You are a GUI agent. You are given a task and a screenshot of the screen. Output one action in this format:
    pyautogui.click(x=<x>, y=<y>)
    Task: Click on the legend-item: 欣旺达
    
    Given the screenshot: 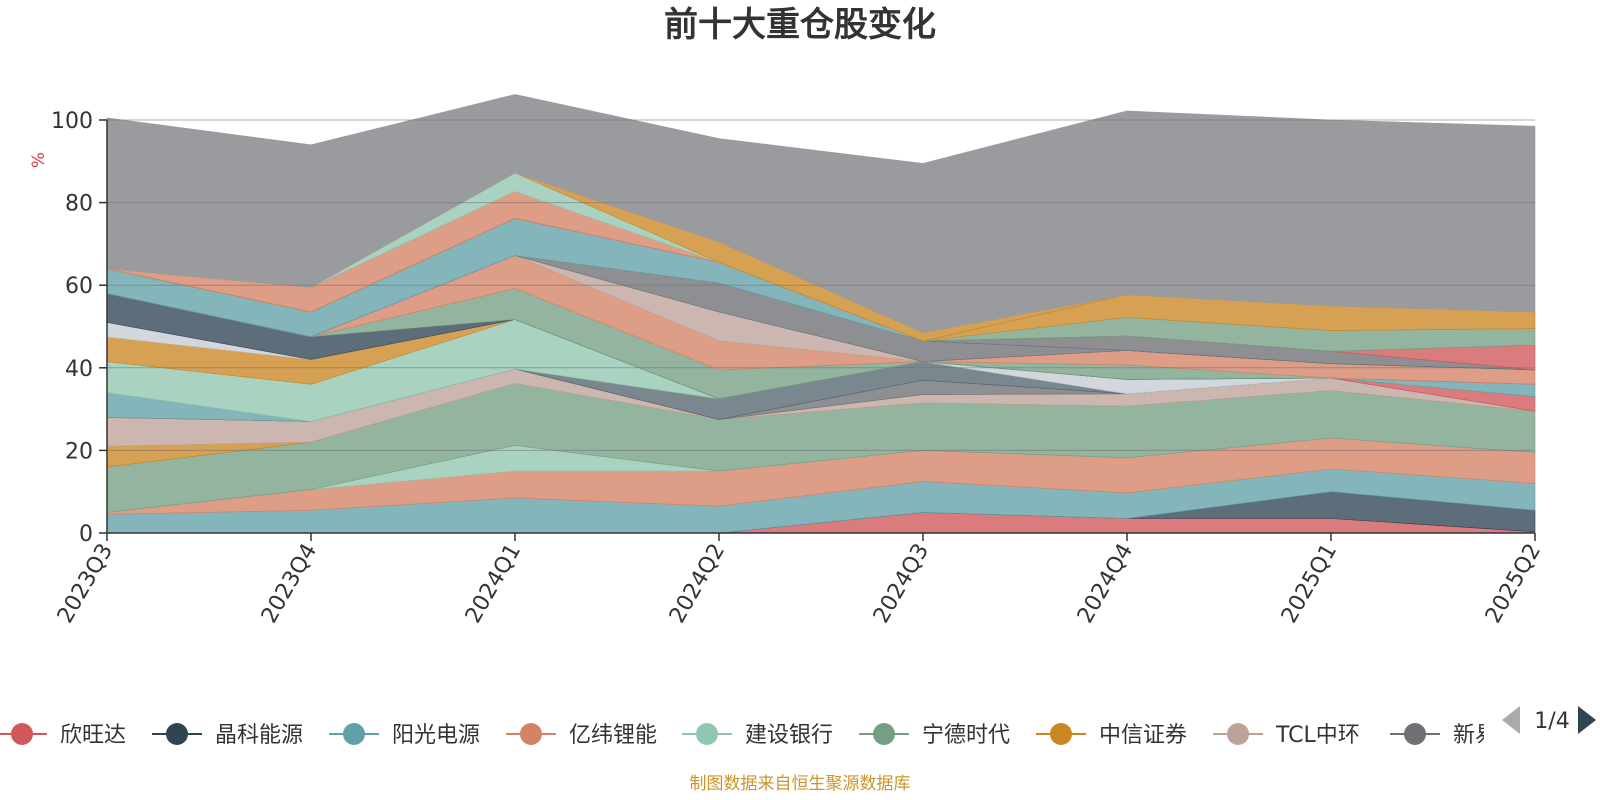 What is the action you would take?
    pyautogui.click(x=63, y=735)
    